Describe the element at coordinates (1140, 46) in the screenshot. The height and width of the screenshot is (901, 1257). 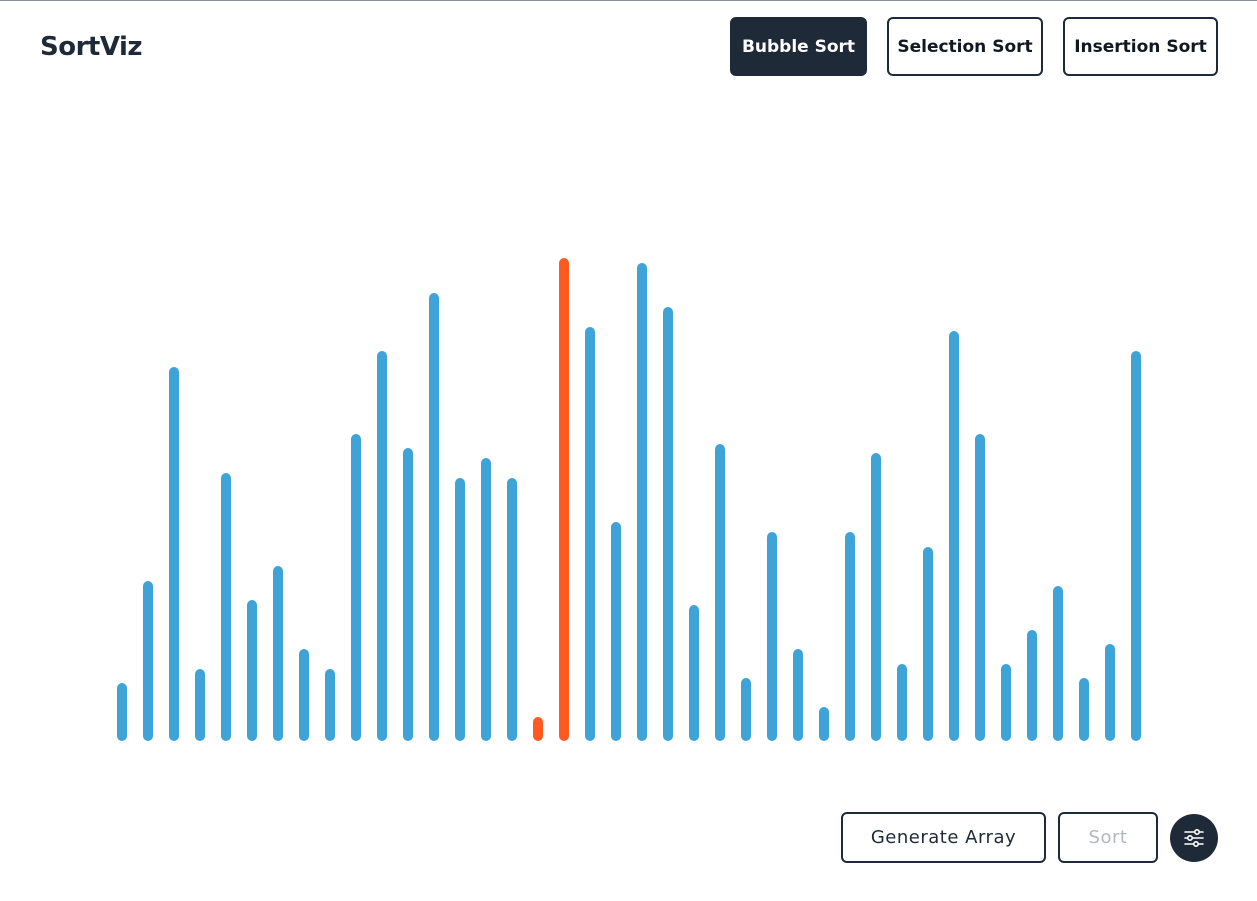
I see `insertion-sort-button: Insertion Sort` at that location.